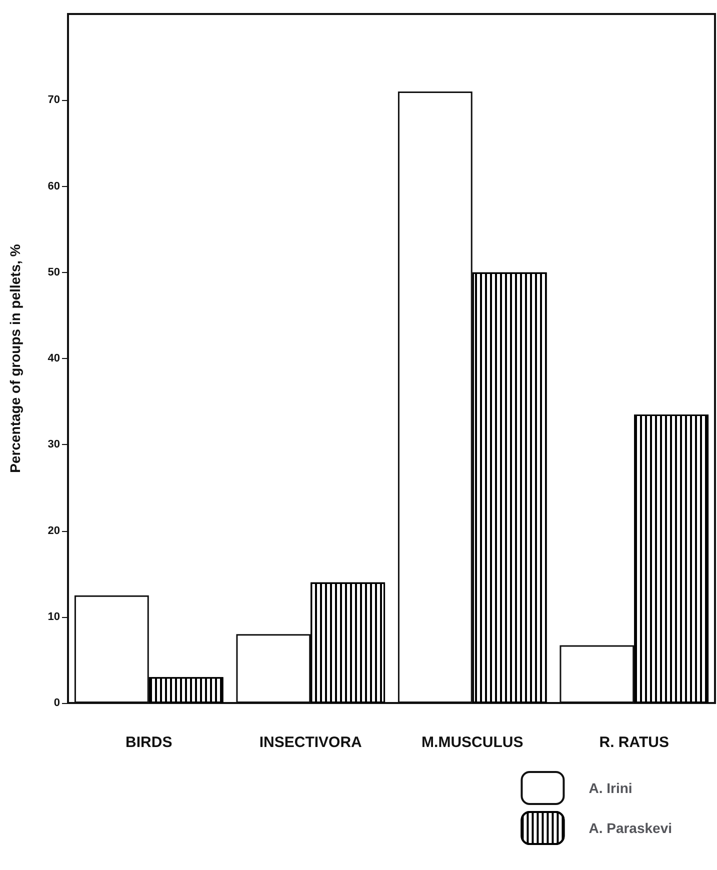 Image resolution: width=717 pixels, height=870 pixels. I want to click on y-tick-label: 60, so click(54, 186).